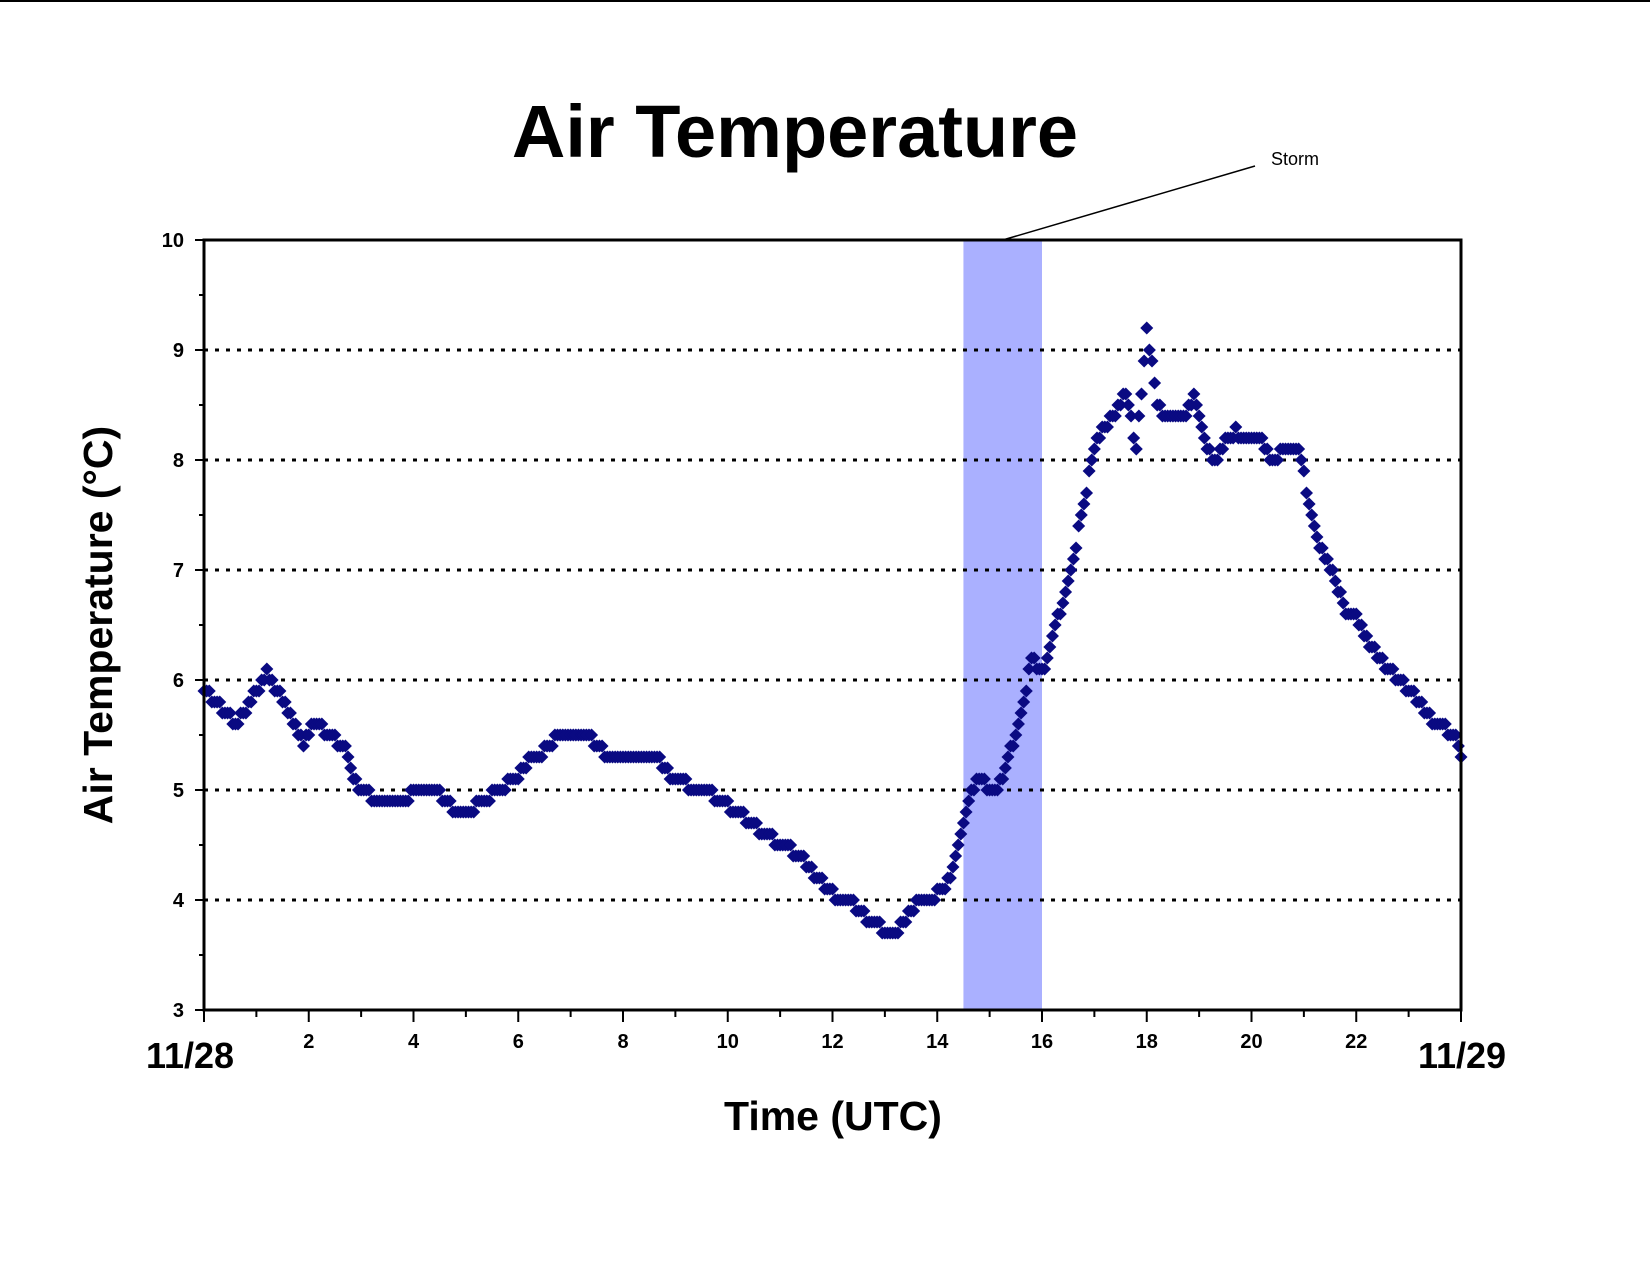  I want to click on y-tick-label: 10, so click(173, 241).